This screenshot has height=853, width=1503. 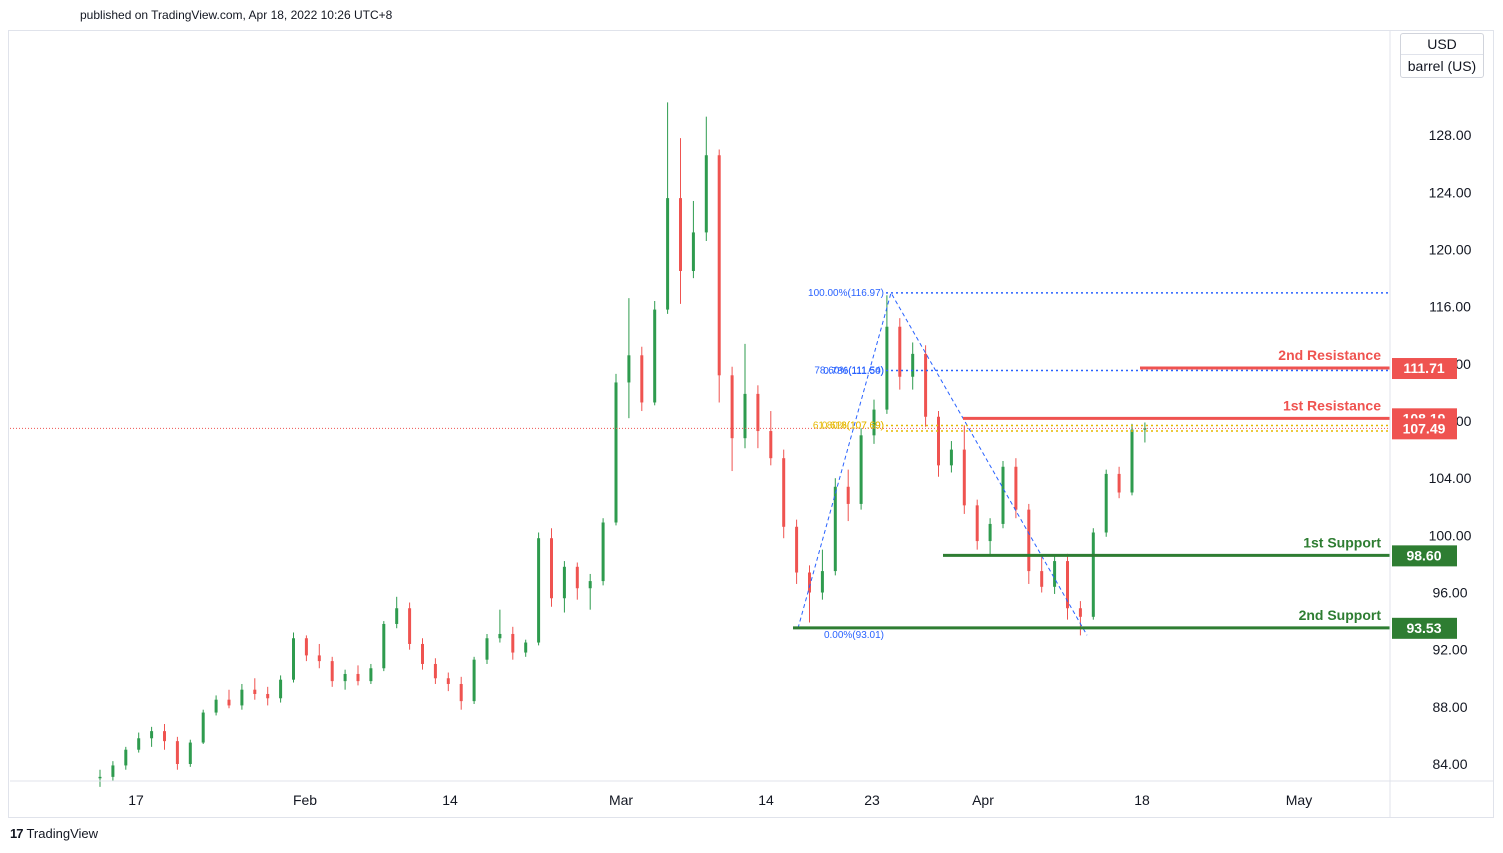 What do you see at coordinates (1450, 478) in the screenshot?
I see `y-tick-label: 104.00` at bounding box center [1450, 478].